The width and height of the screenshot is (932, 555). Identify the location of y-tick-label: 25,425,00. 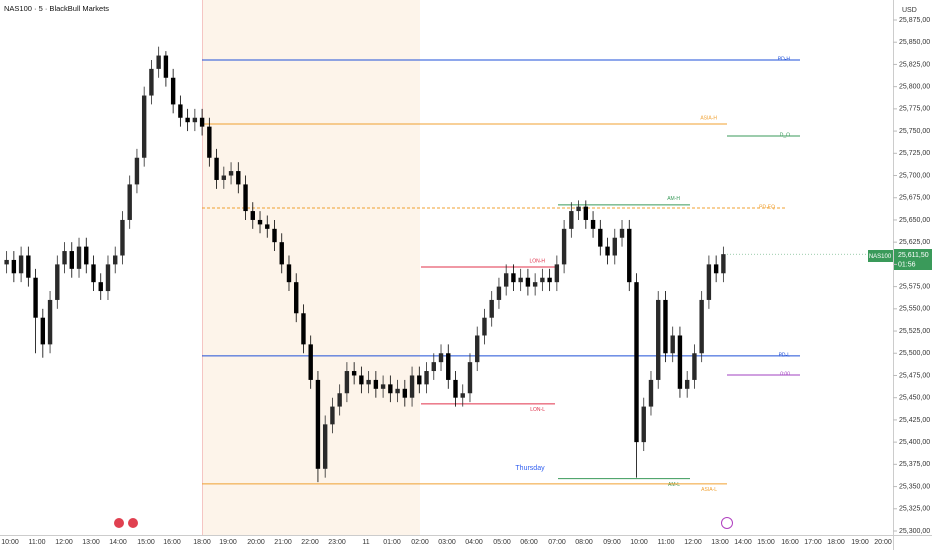
(914, 420).